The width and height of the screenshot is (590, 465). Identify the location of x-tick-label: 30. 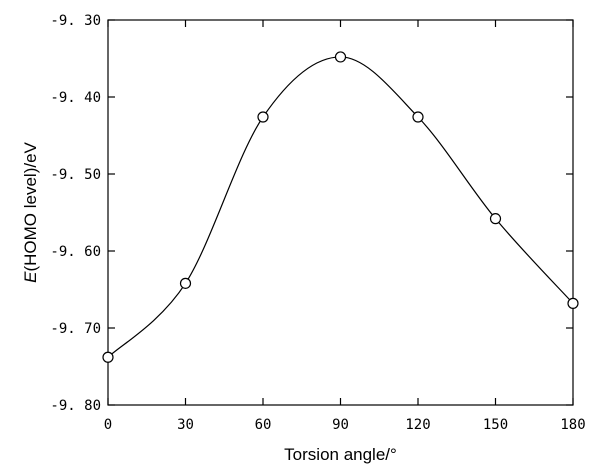
(185, 425).